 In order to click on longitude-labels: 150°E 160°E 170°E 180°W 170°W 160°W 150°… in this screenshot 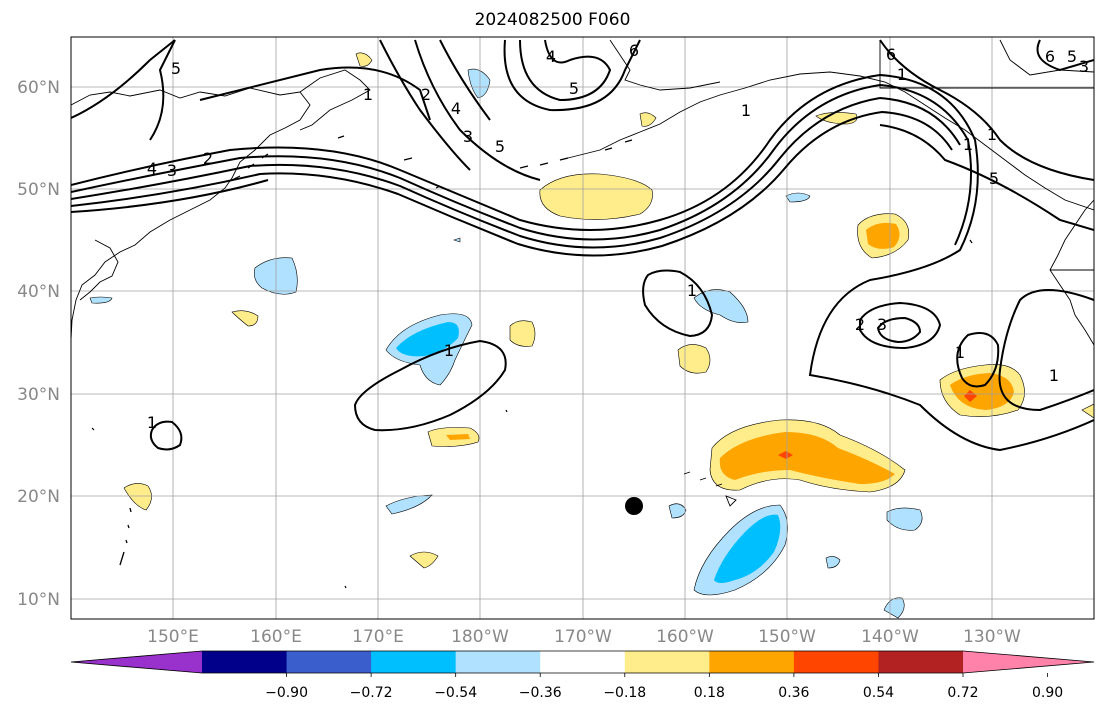, I will do `click(584, 637)`.